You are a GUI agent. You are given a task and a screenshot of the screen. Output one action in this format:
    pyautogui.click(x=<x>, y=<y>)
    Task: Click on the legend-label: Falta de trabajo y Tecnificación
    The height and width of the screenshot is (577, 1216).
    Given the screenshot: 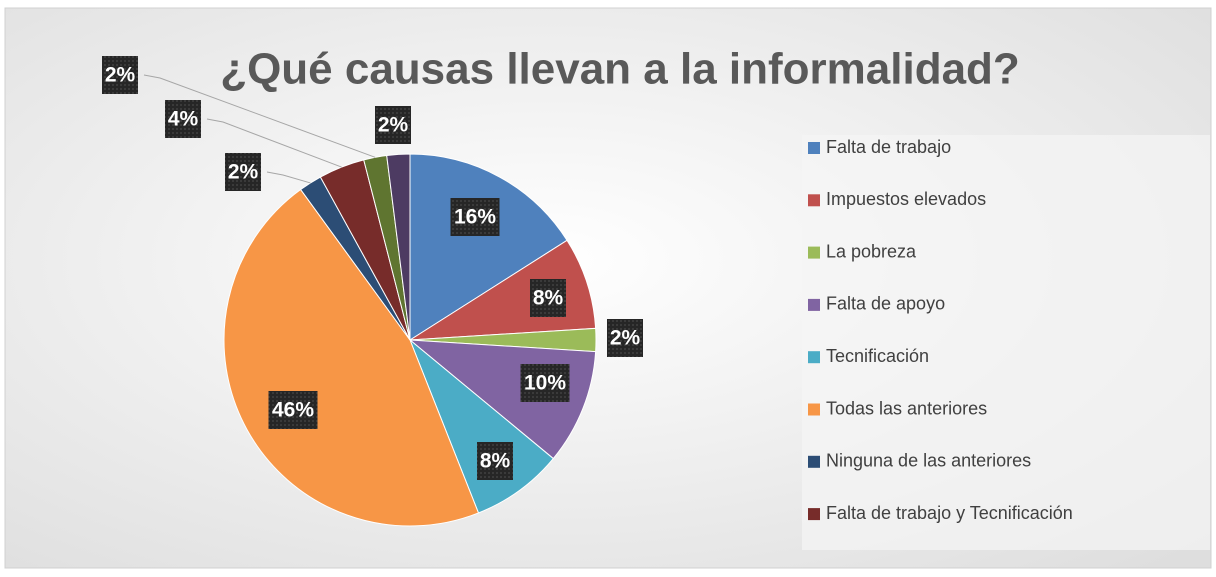 What is the action you would take?
    pyautogui.click(x=949, y=513)
    